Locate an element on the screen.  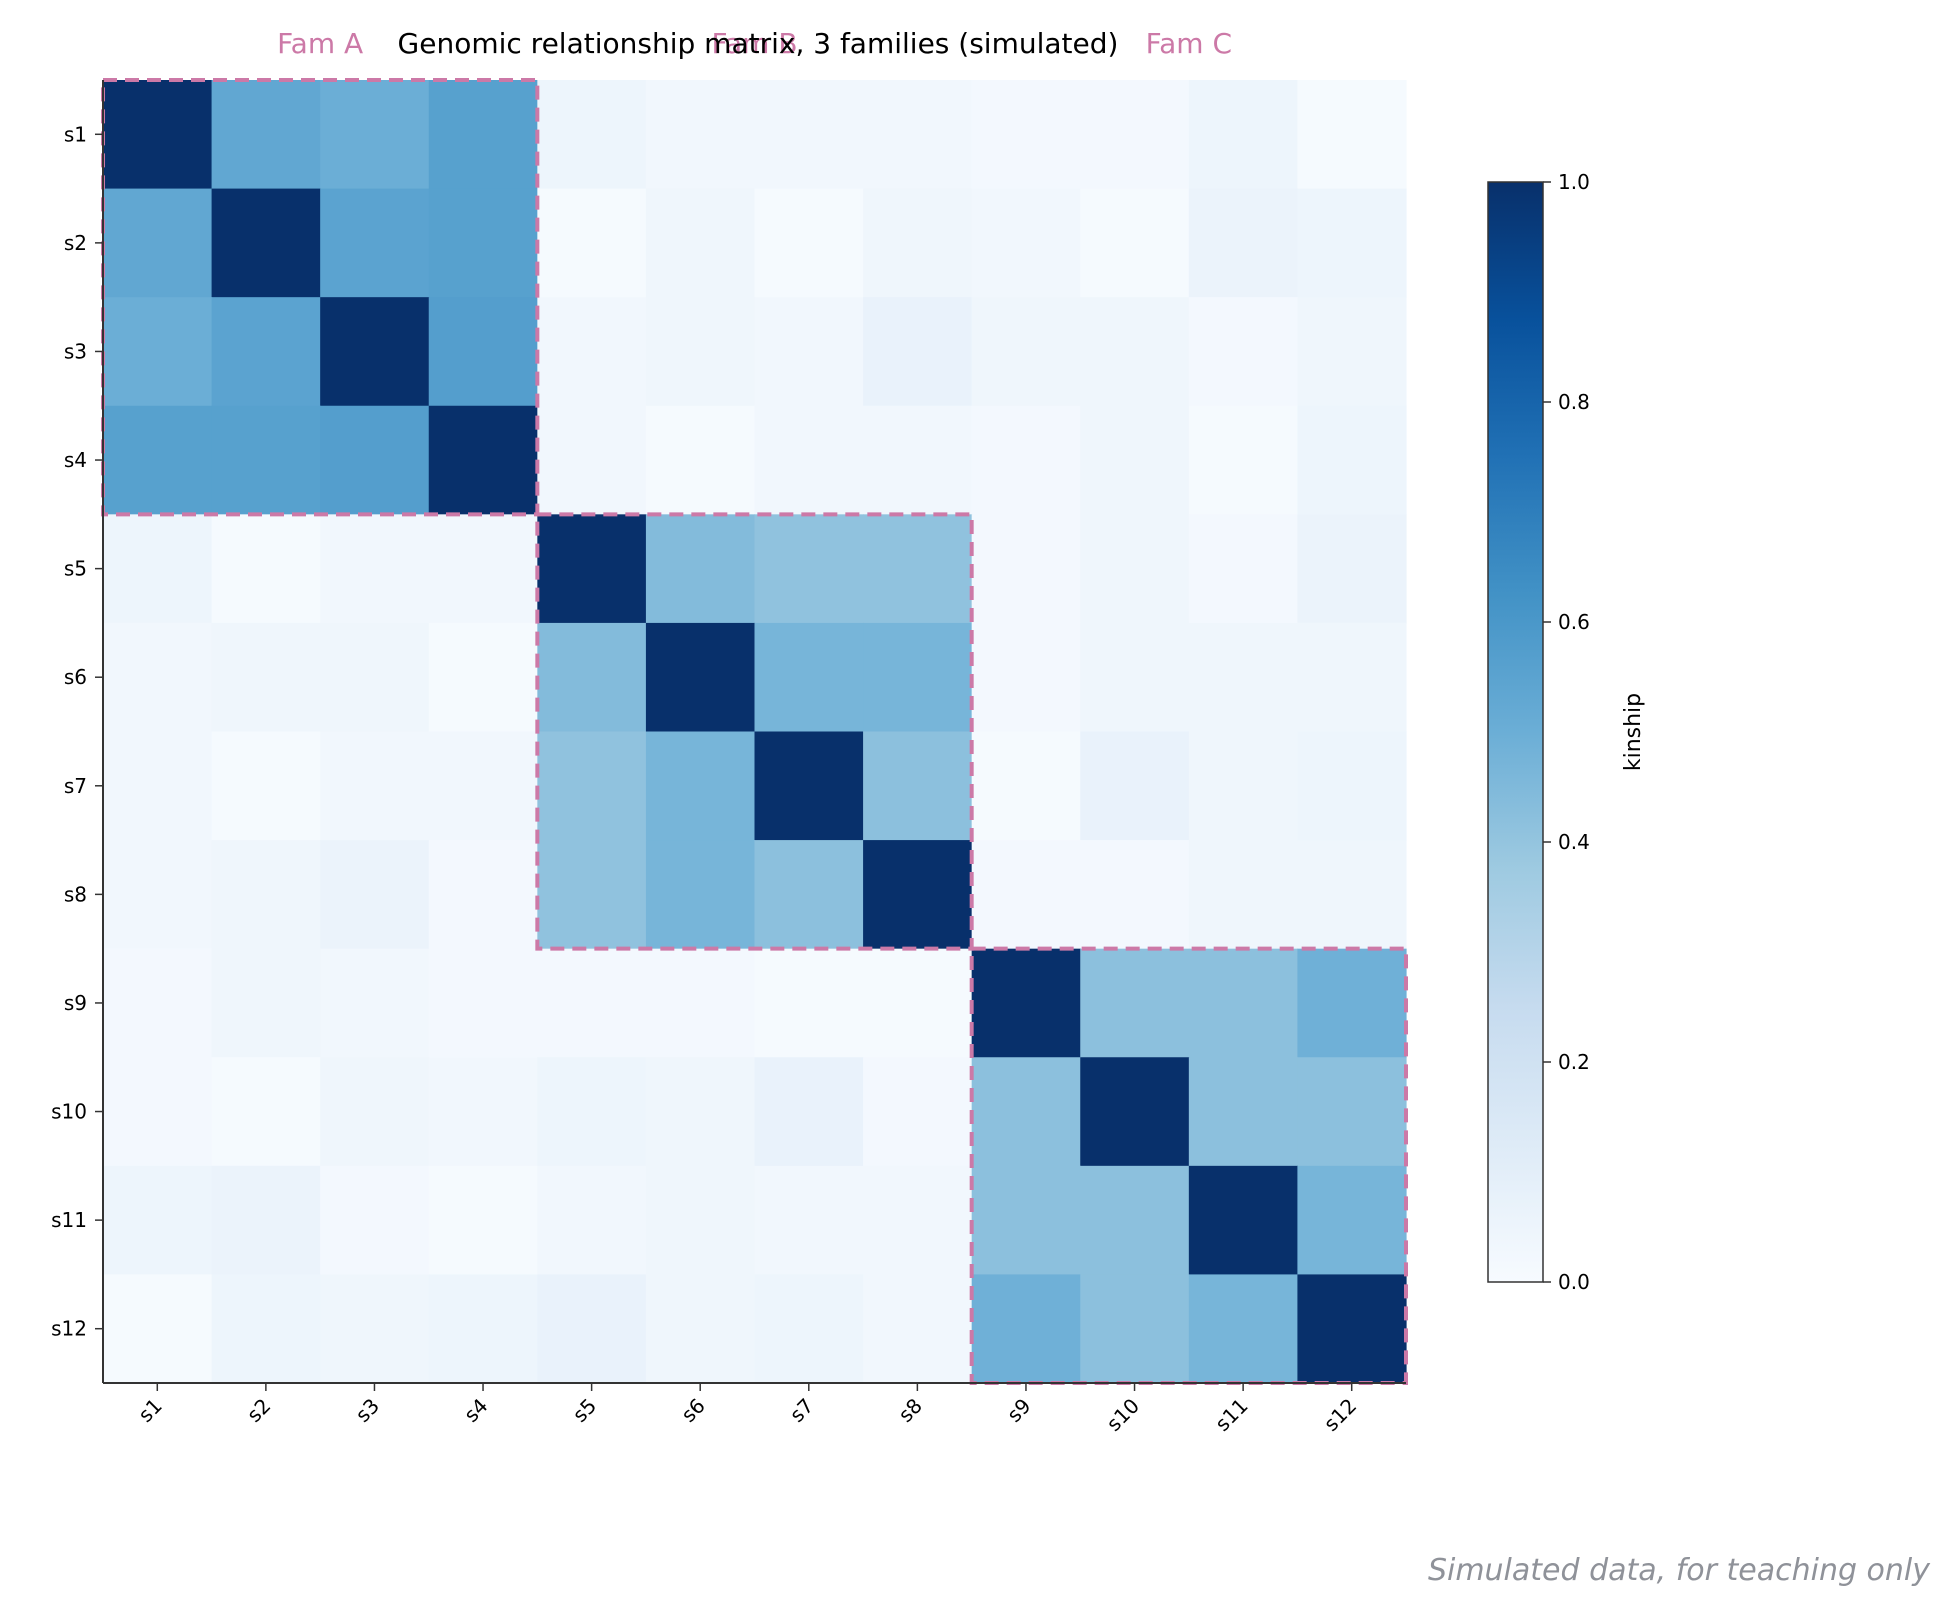
colorbar-tick-label-2: 0.4 is located at coordinates (1574, 842).